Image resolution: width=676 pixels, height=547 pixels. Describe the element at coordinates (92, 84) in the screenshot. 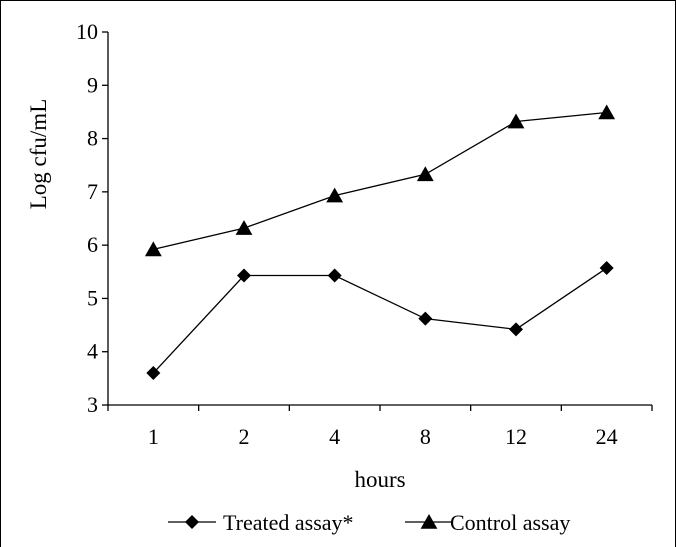

I see `y-tick-label: 9` at that location.